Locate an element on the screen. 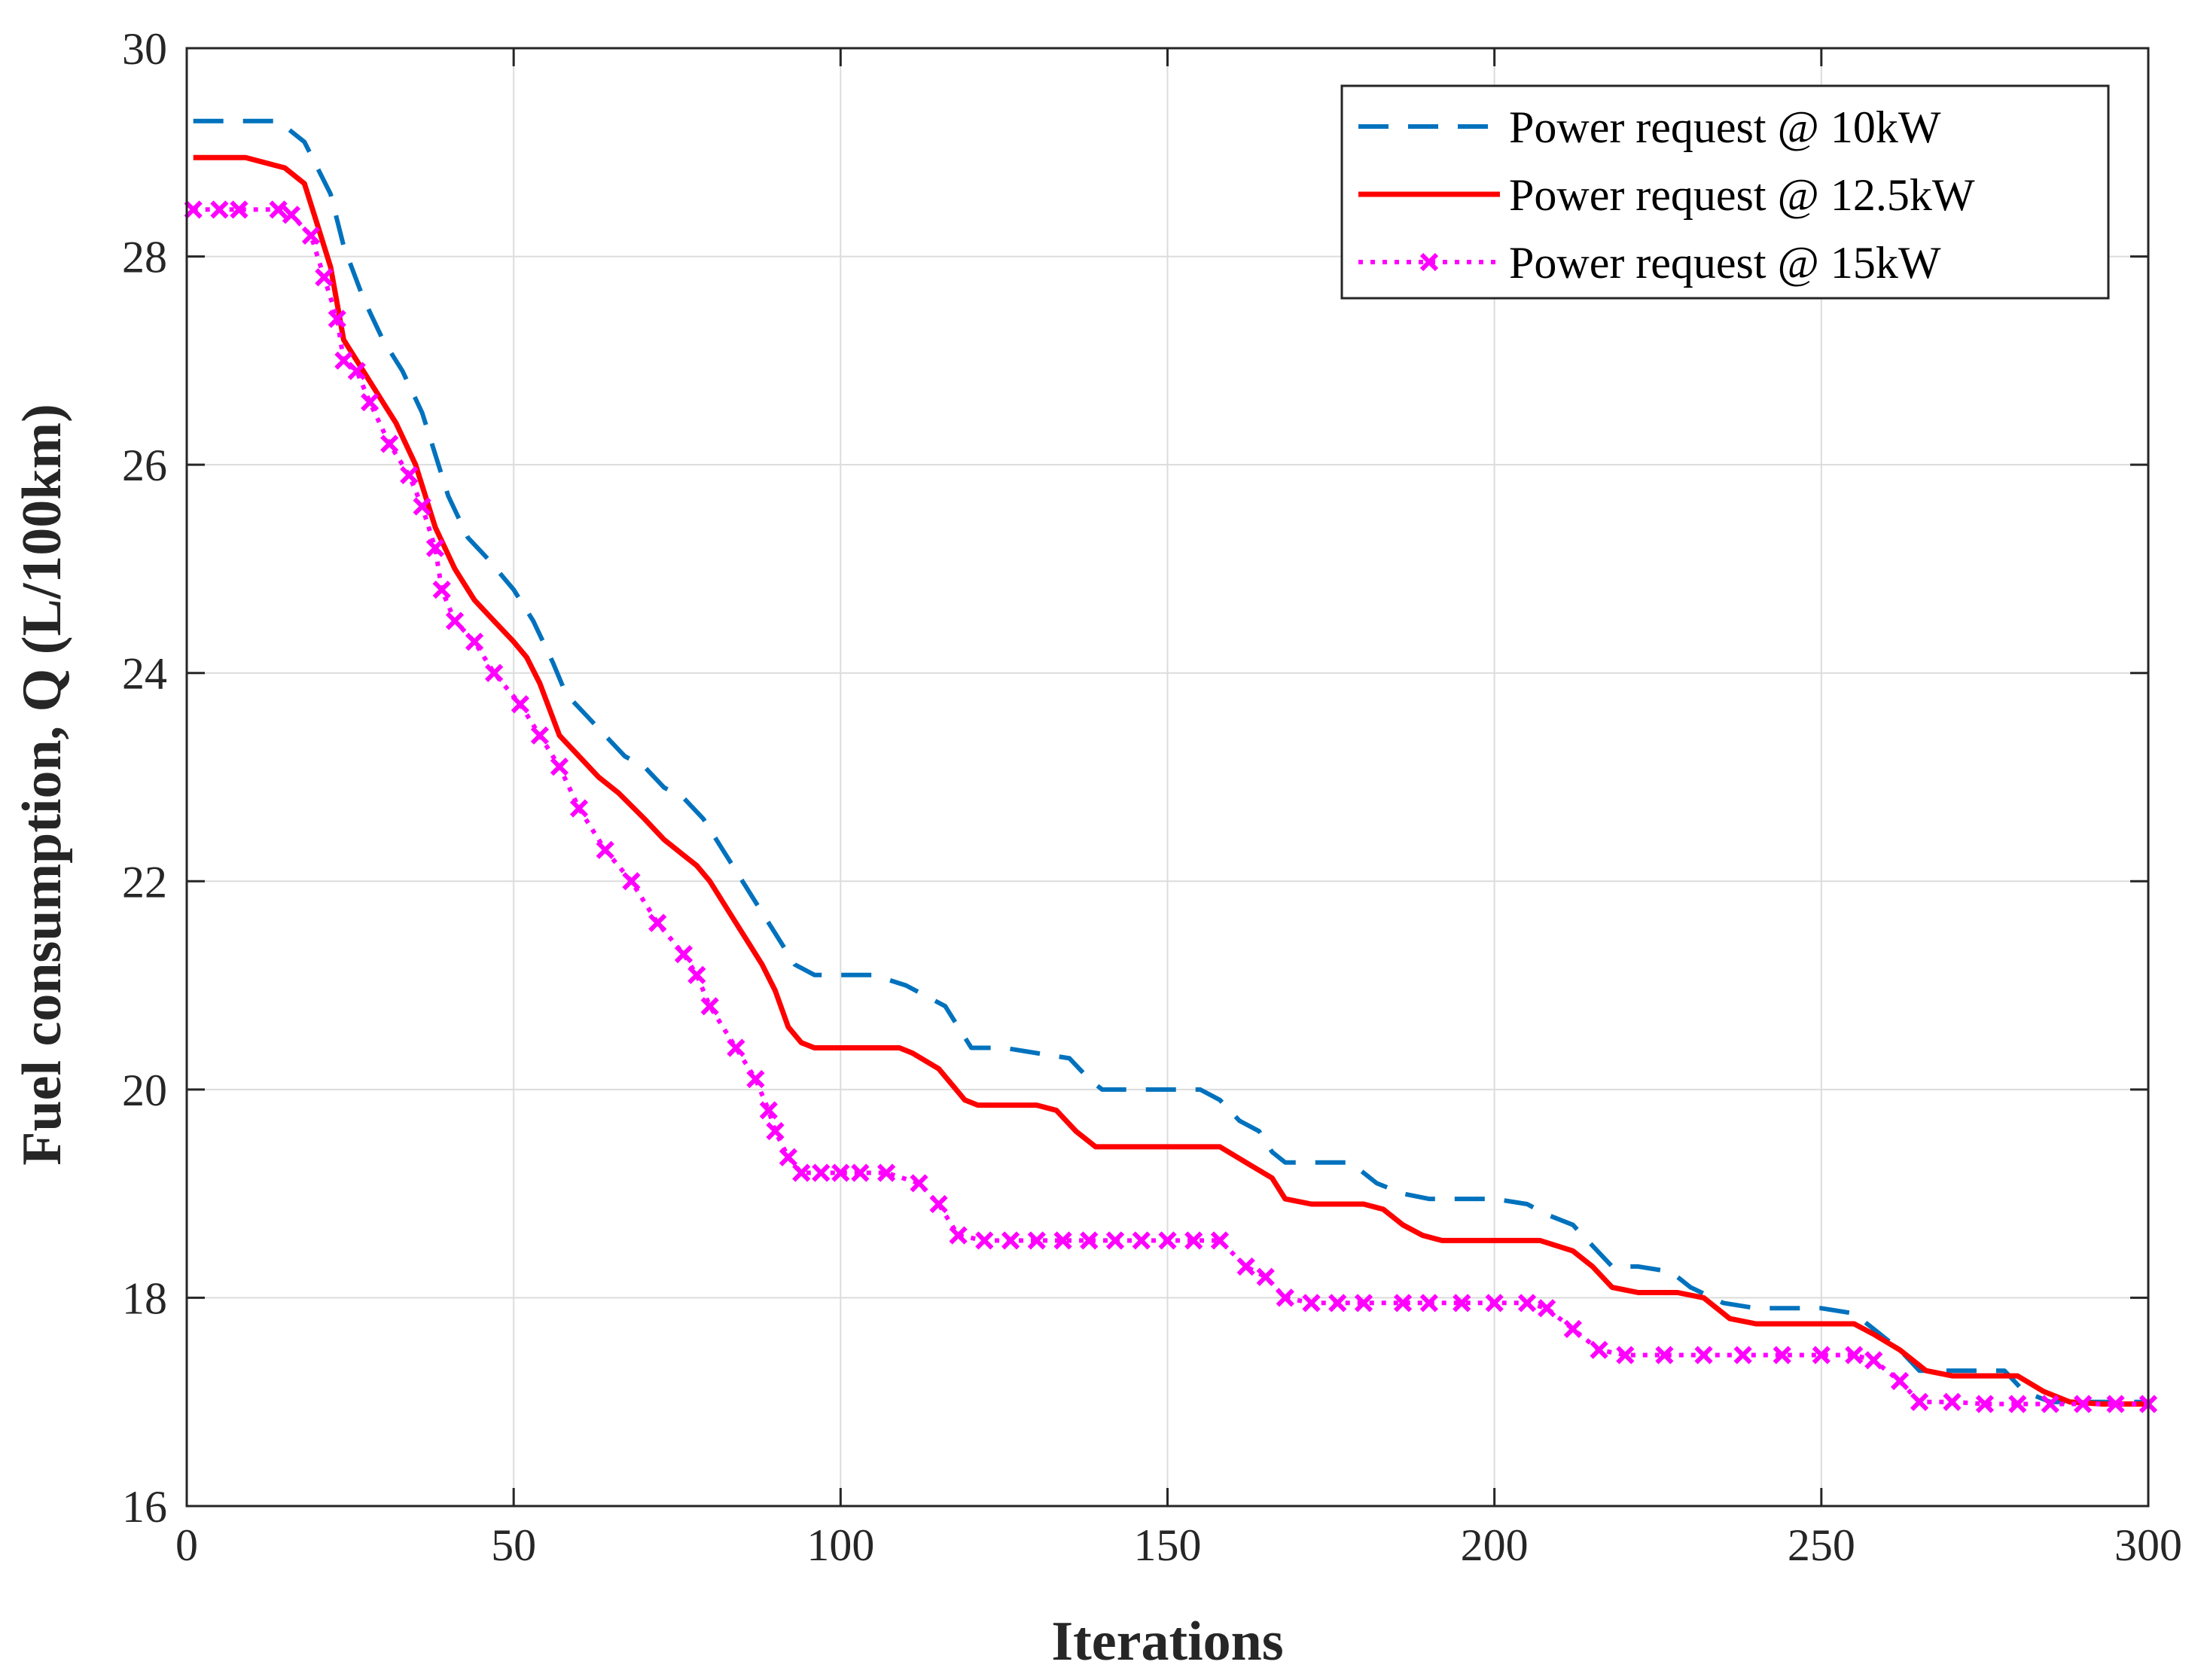 This screenshot has width=2207, height=1680. y-tick-label: 22 is located at coordinates (144, 882).